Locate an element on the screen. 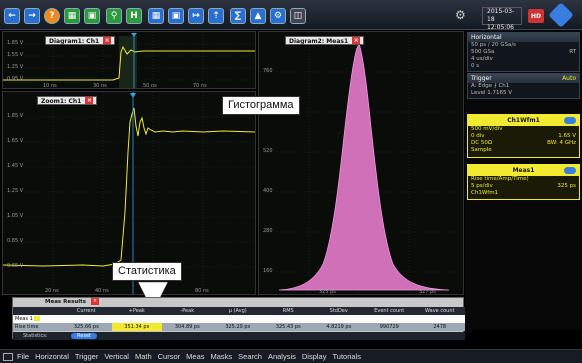 The width and height of the screenshot is (582, 363). row-label: Rise time is located at coordinates (27, 327).